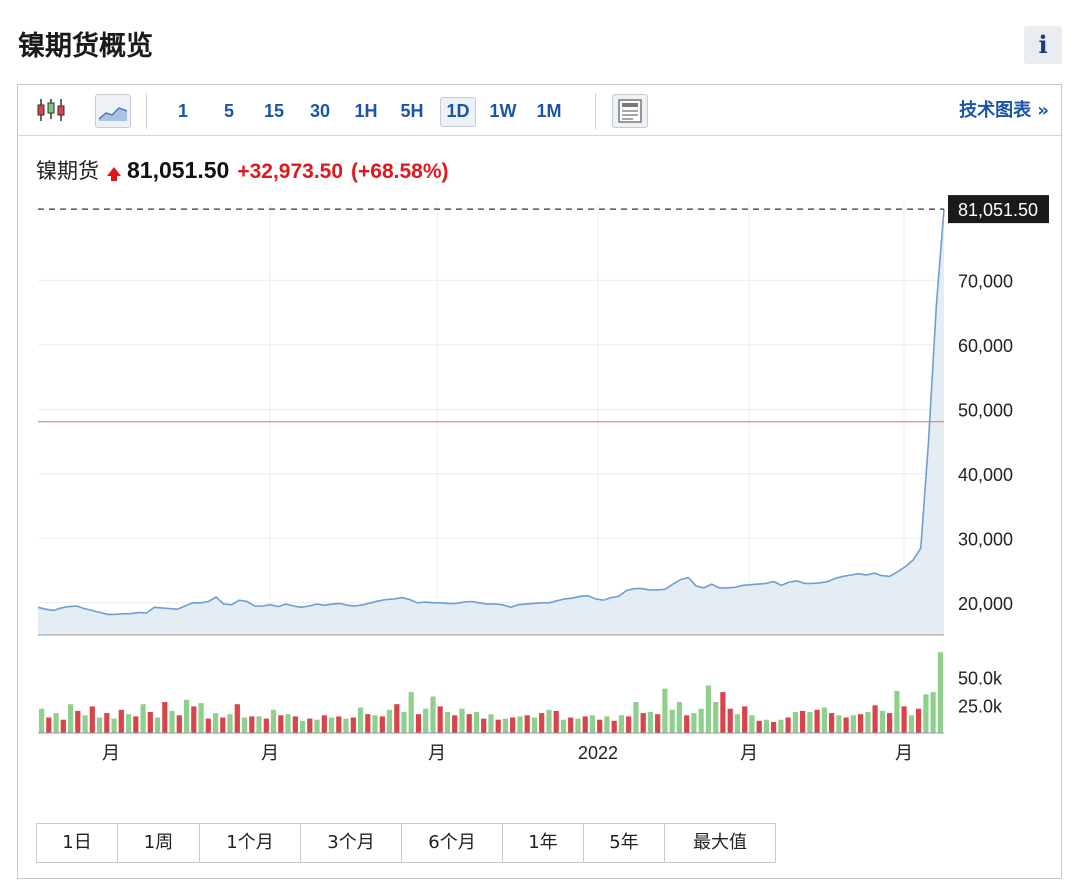 The image size is (1080, 890). Describe the element at coordinates (178, 170) in the screenshot. I see `last-price: 81,051.50` at that location.